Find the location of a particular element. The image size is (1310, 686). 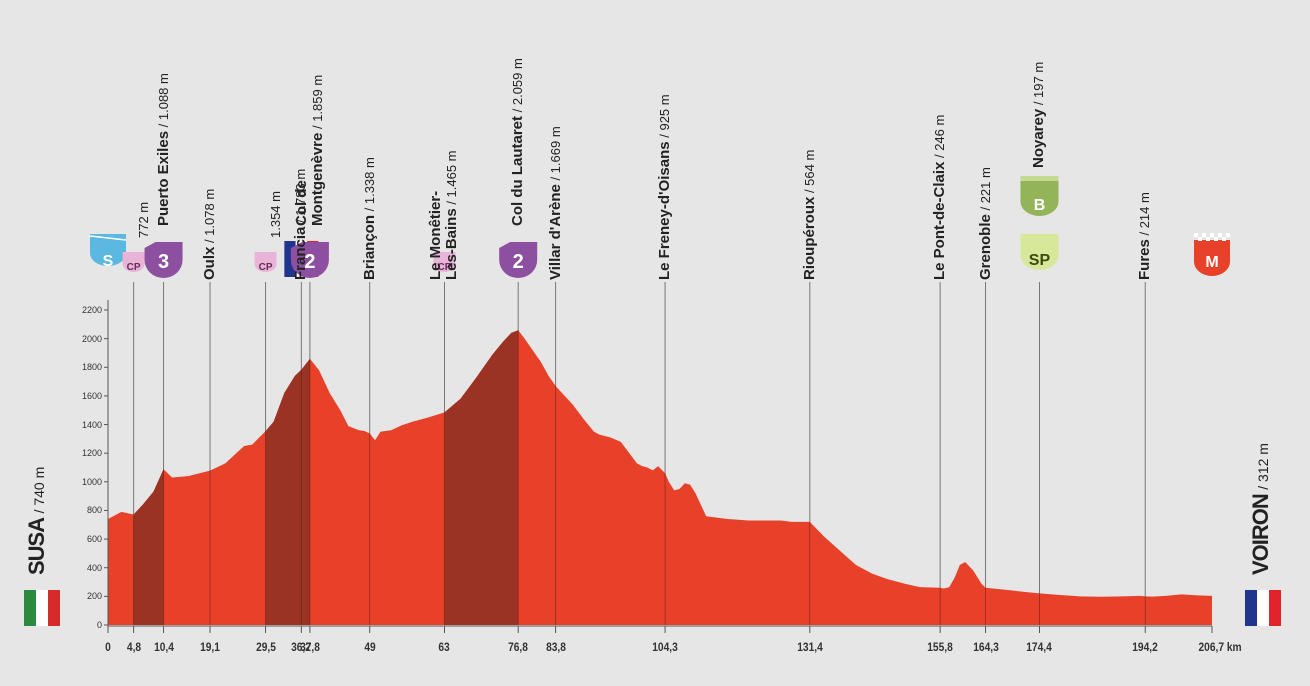

y-tick-label: 1600 is located at coordinates (91, 395).